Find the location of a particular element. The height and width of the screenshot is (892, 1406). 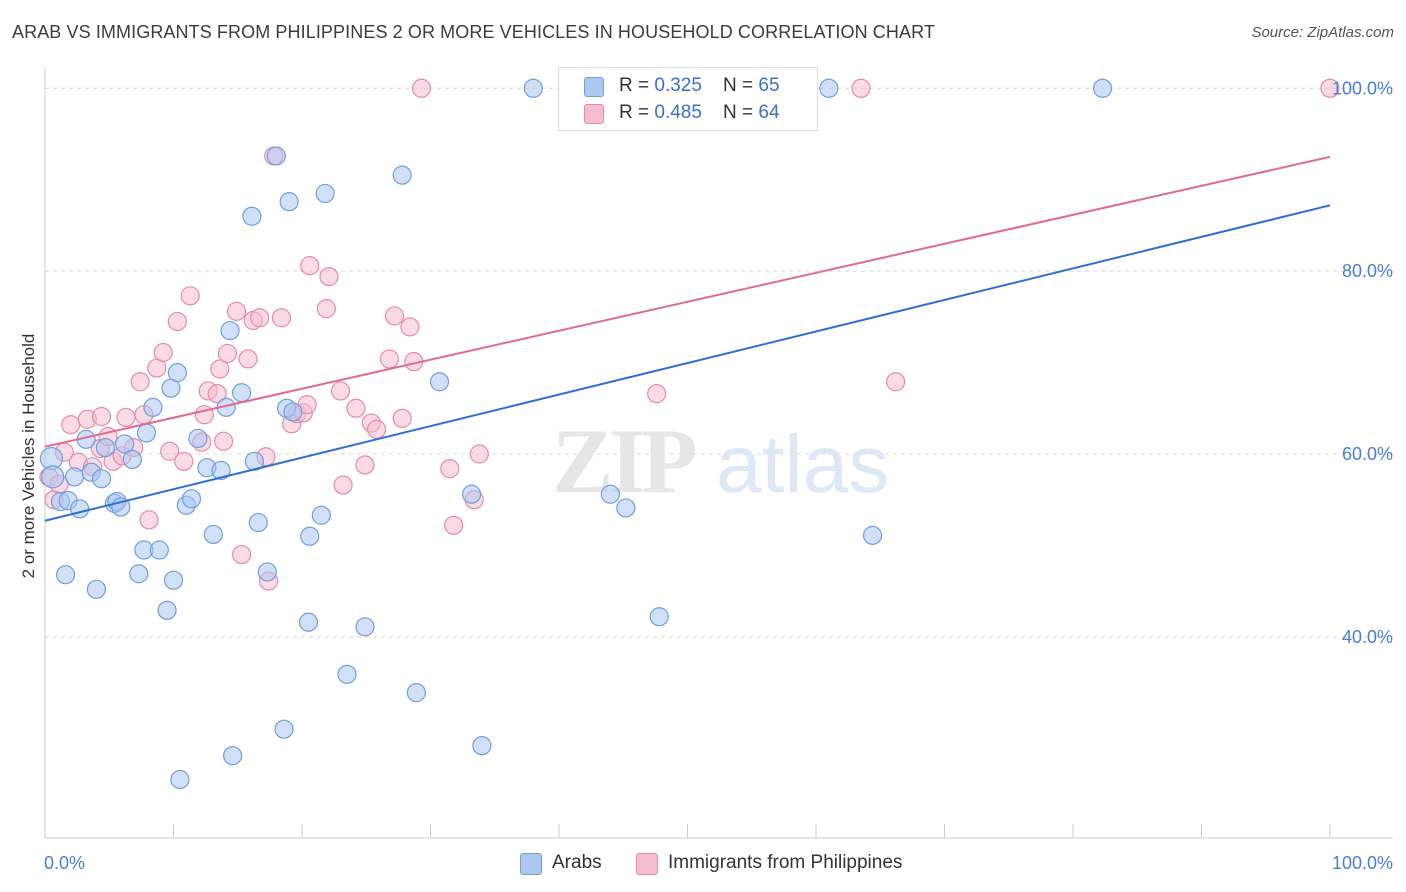

philippines-legend-swatch is located at coordinates (647, 864).